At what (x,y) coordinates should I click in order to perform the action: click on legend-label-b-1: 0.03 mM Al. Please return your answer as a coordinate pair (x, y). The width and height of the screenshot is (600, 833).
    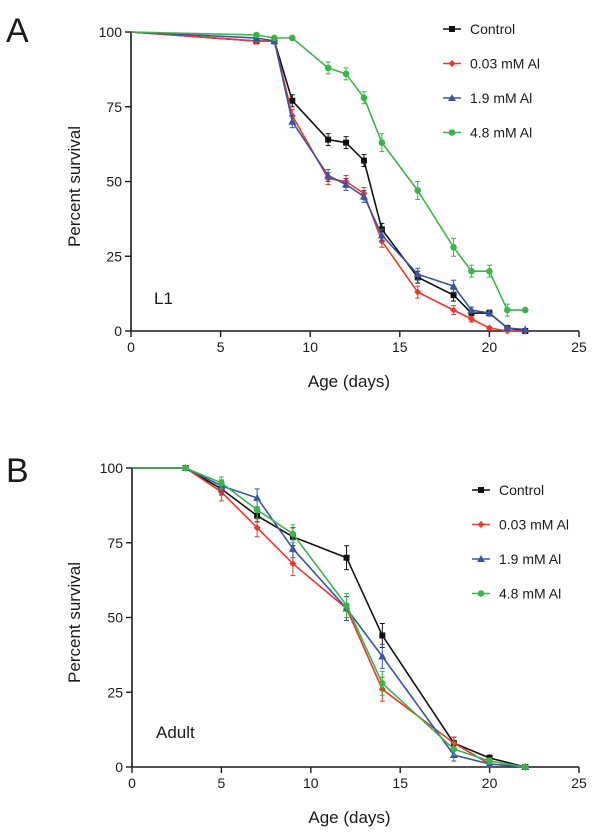
    Looking at the image, I should click on (534, 525).